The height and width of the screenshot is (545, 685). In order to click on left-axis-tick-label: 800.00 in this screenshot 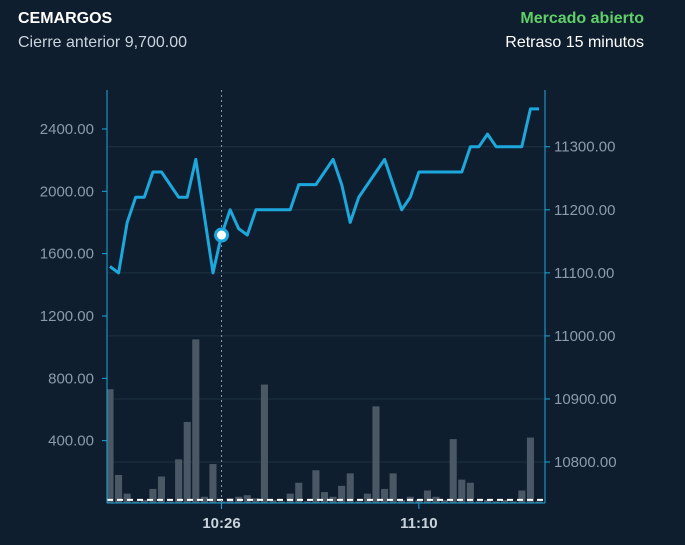, I will do `click(71, 378)`.